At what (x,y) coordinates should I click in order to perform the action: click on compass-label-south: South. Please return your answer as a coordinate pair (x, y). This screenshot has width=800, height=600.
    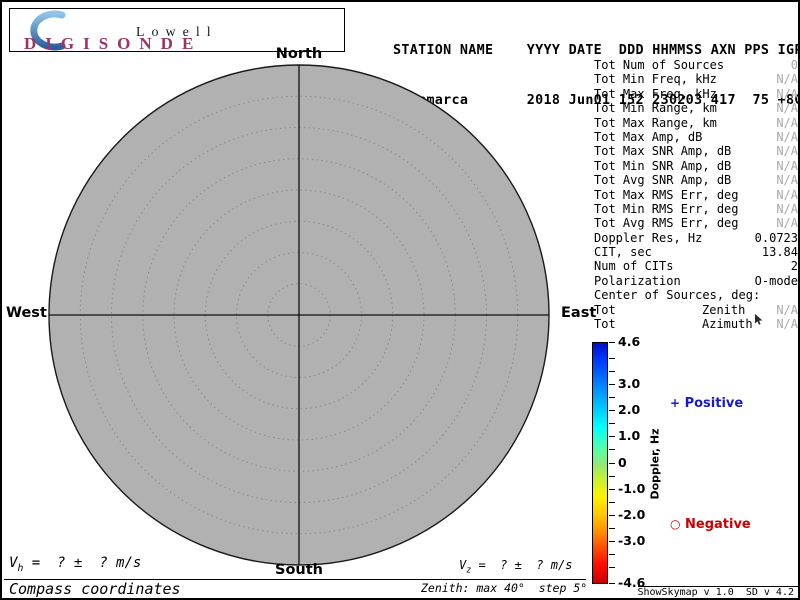
    Looking at the image, I should click on (299, 570).